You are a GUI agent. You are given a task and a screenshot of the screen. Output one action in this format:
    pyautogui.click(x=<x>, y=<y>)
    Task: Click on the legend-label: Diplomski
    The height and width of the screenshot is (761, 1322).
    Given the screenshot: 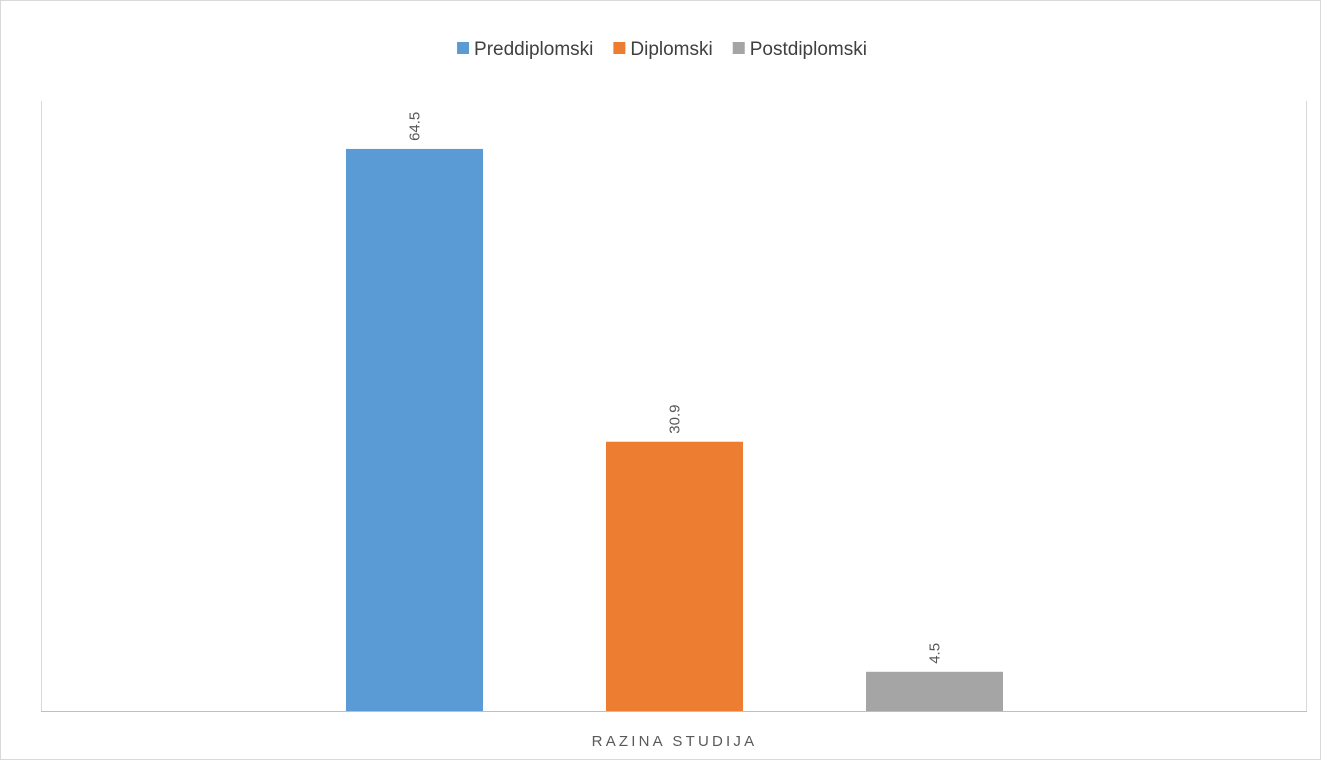 What is the action you would take?
    pyautogui.click(x=671, y=49)
    